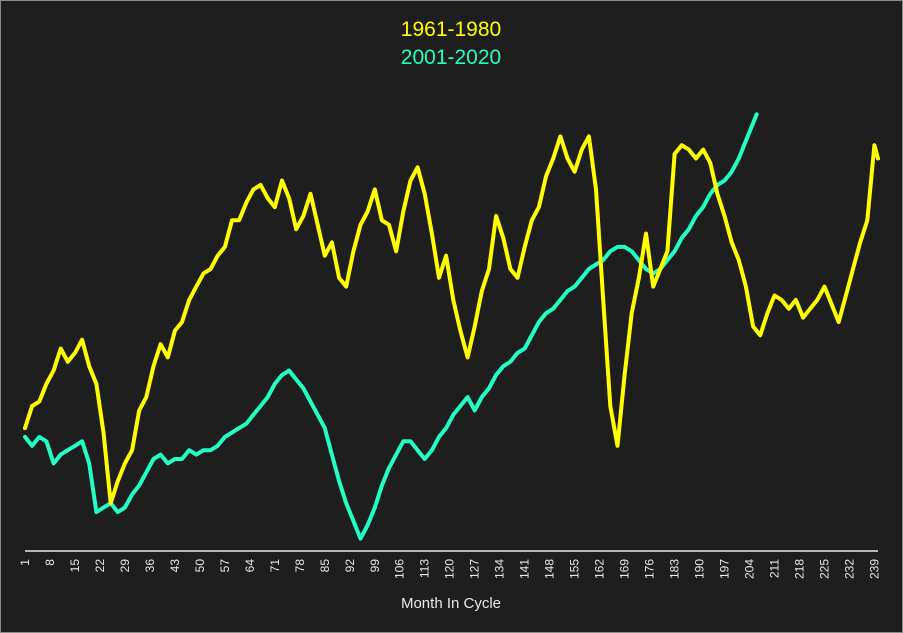 The height and width of the screenshot is (633, 903). Describe the element at coordinates (451, 603) in the screenshot. I see `x-axis-title: Month In Cycle` at that location.